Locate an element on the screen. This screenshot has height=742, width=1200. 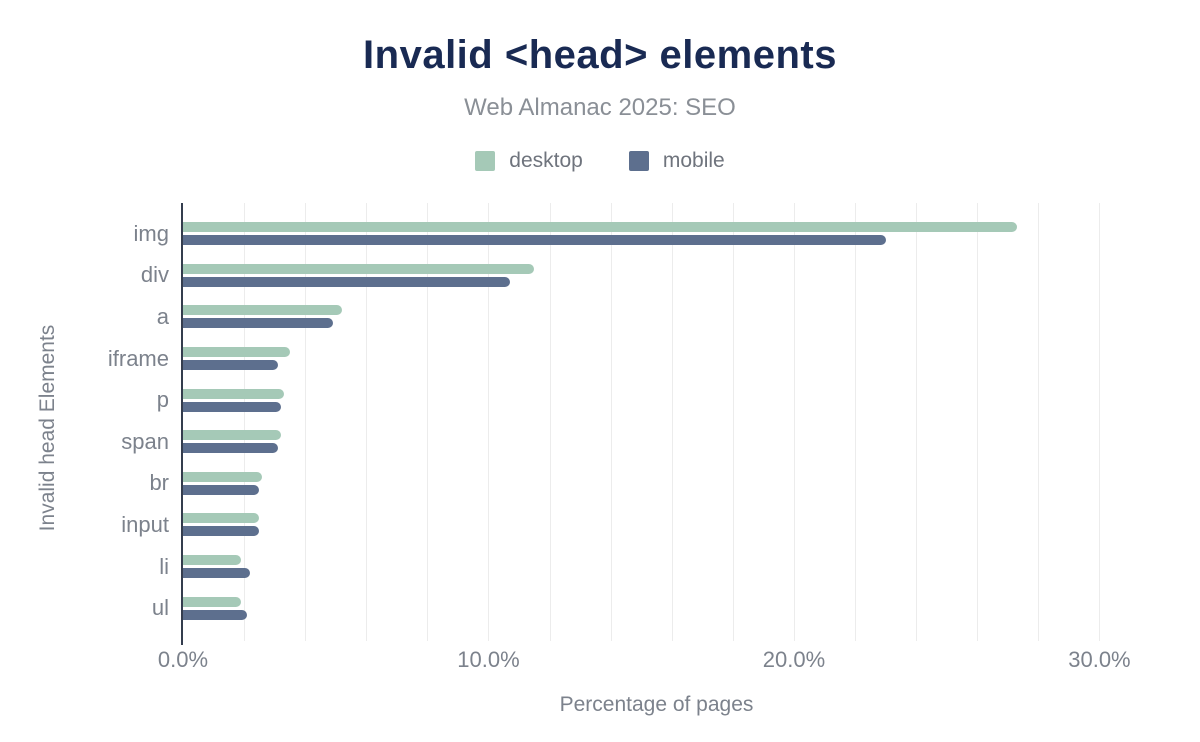
x-axis-title: Percentage of pages is located at coordinates (656, 704).